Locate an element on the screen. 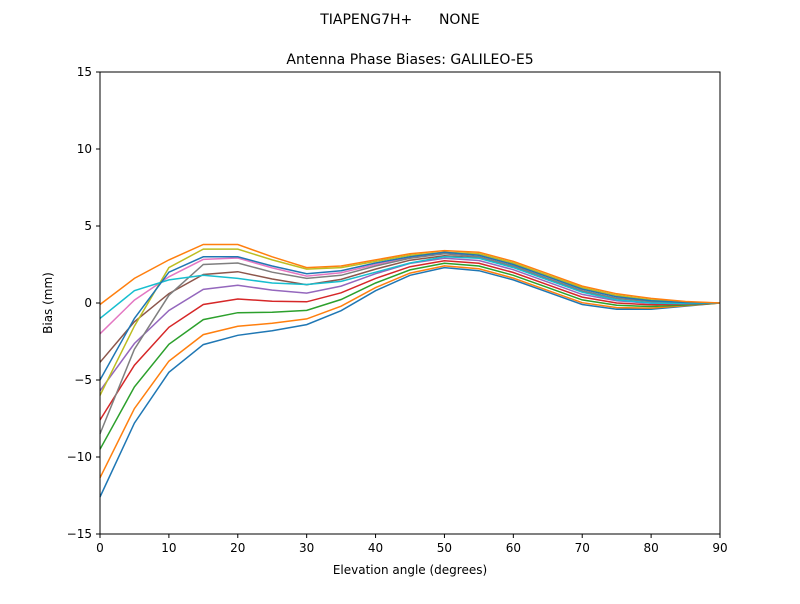 This screenshot has height=604, width=800. y-tick-label: −15 is located at coordinates (79, 534).